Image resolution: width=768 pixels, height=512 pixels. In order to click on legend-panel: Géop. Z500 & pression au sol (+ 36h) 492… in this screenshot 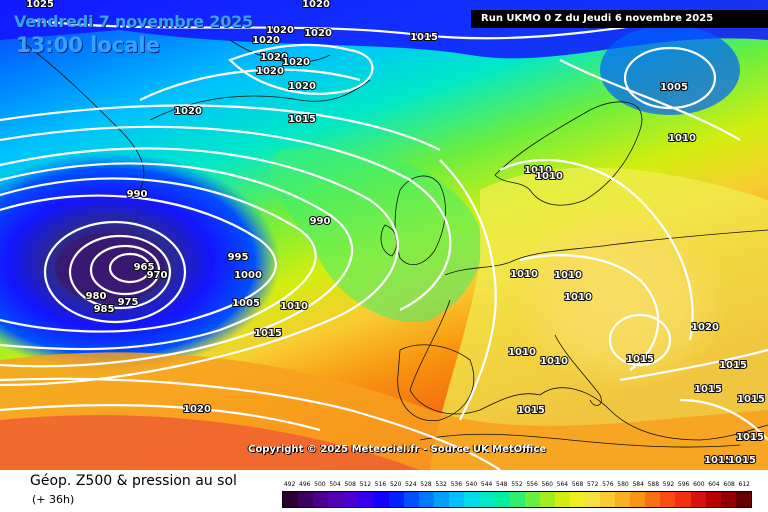, I will do `click(384, 491)`.